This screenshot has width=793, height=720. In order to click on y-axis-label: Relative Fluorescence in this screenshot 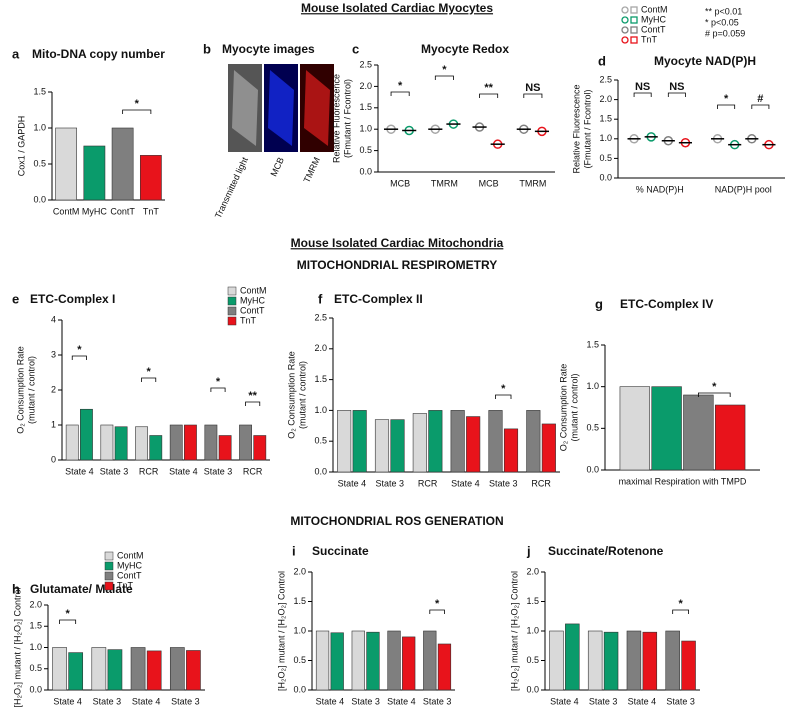, I will do `click(576, 128)`.